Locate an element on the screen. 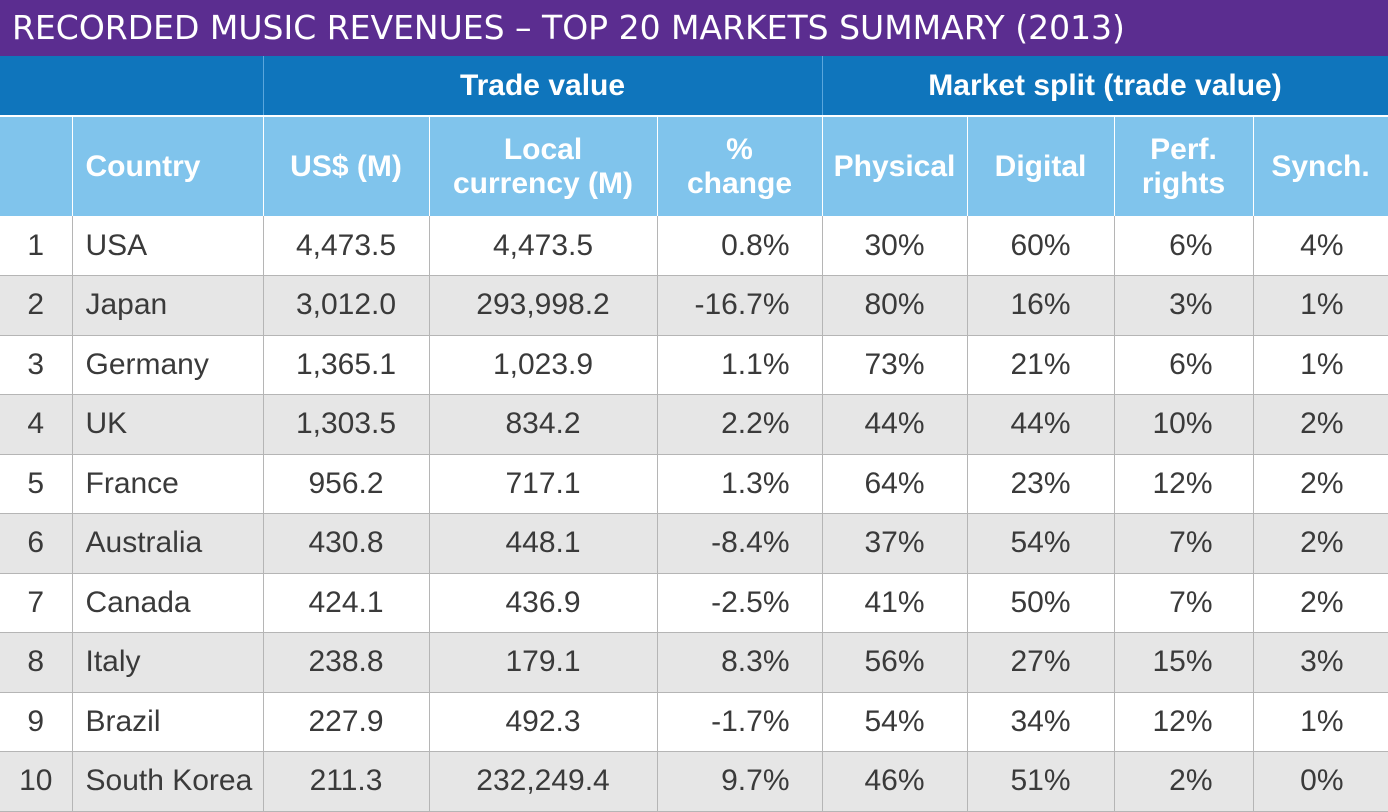 Image resolution: width=1388 pixels, height=812 pixels. cell-country: Germany is located at coordinates (168, 365).